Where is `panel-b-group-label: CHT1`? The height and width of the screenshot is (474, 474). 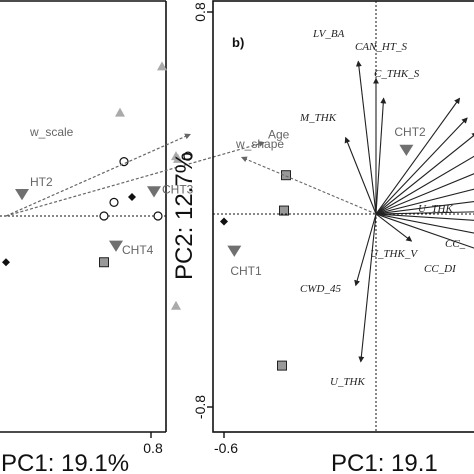 panel-b-group-label: CHT1 is located at coordinates (246, 271).